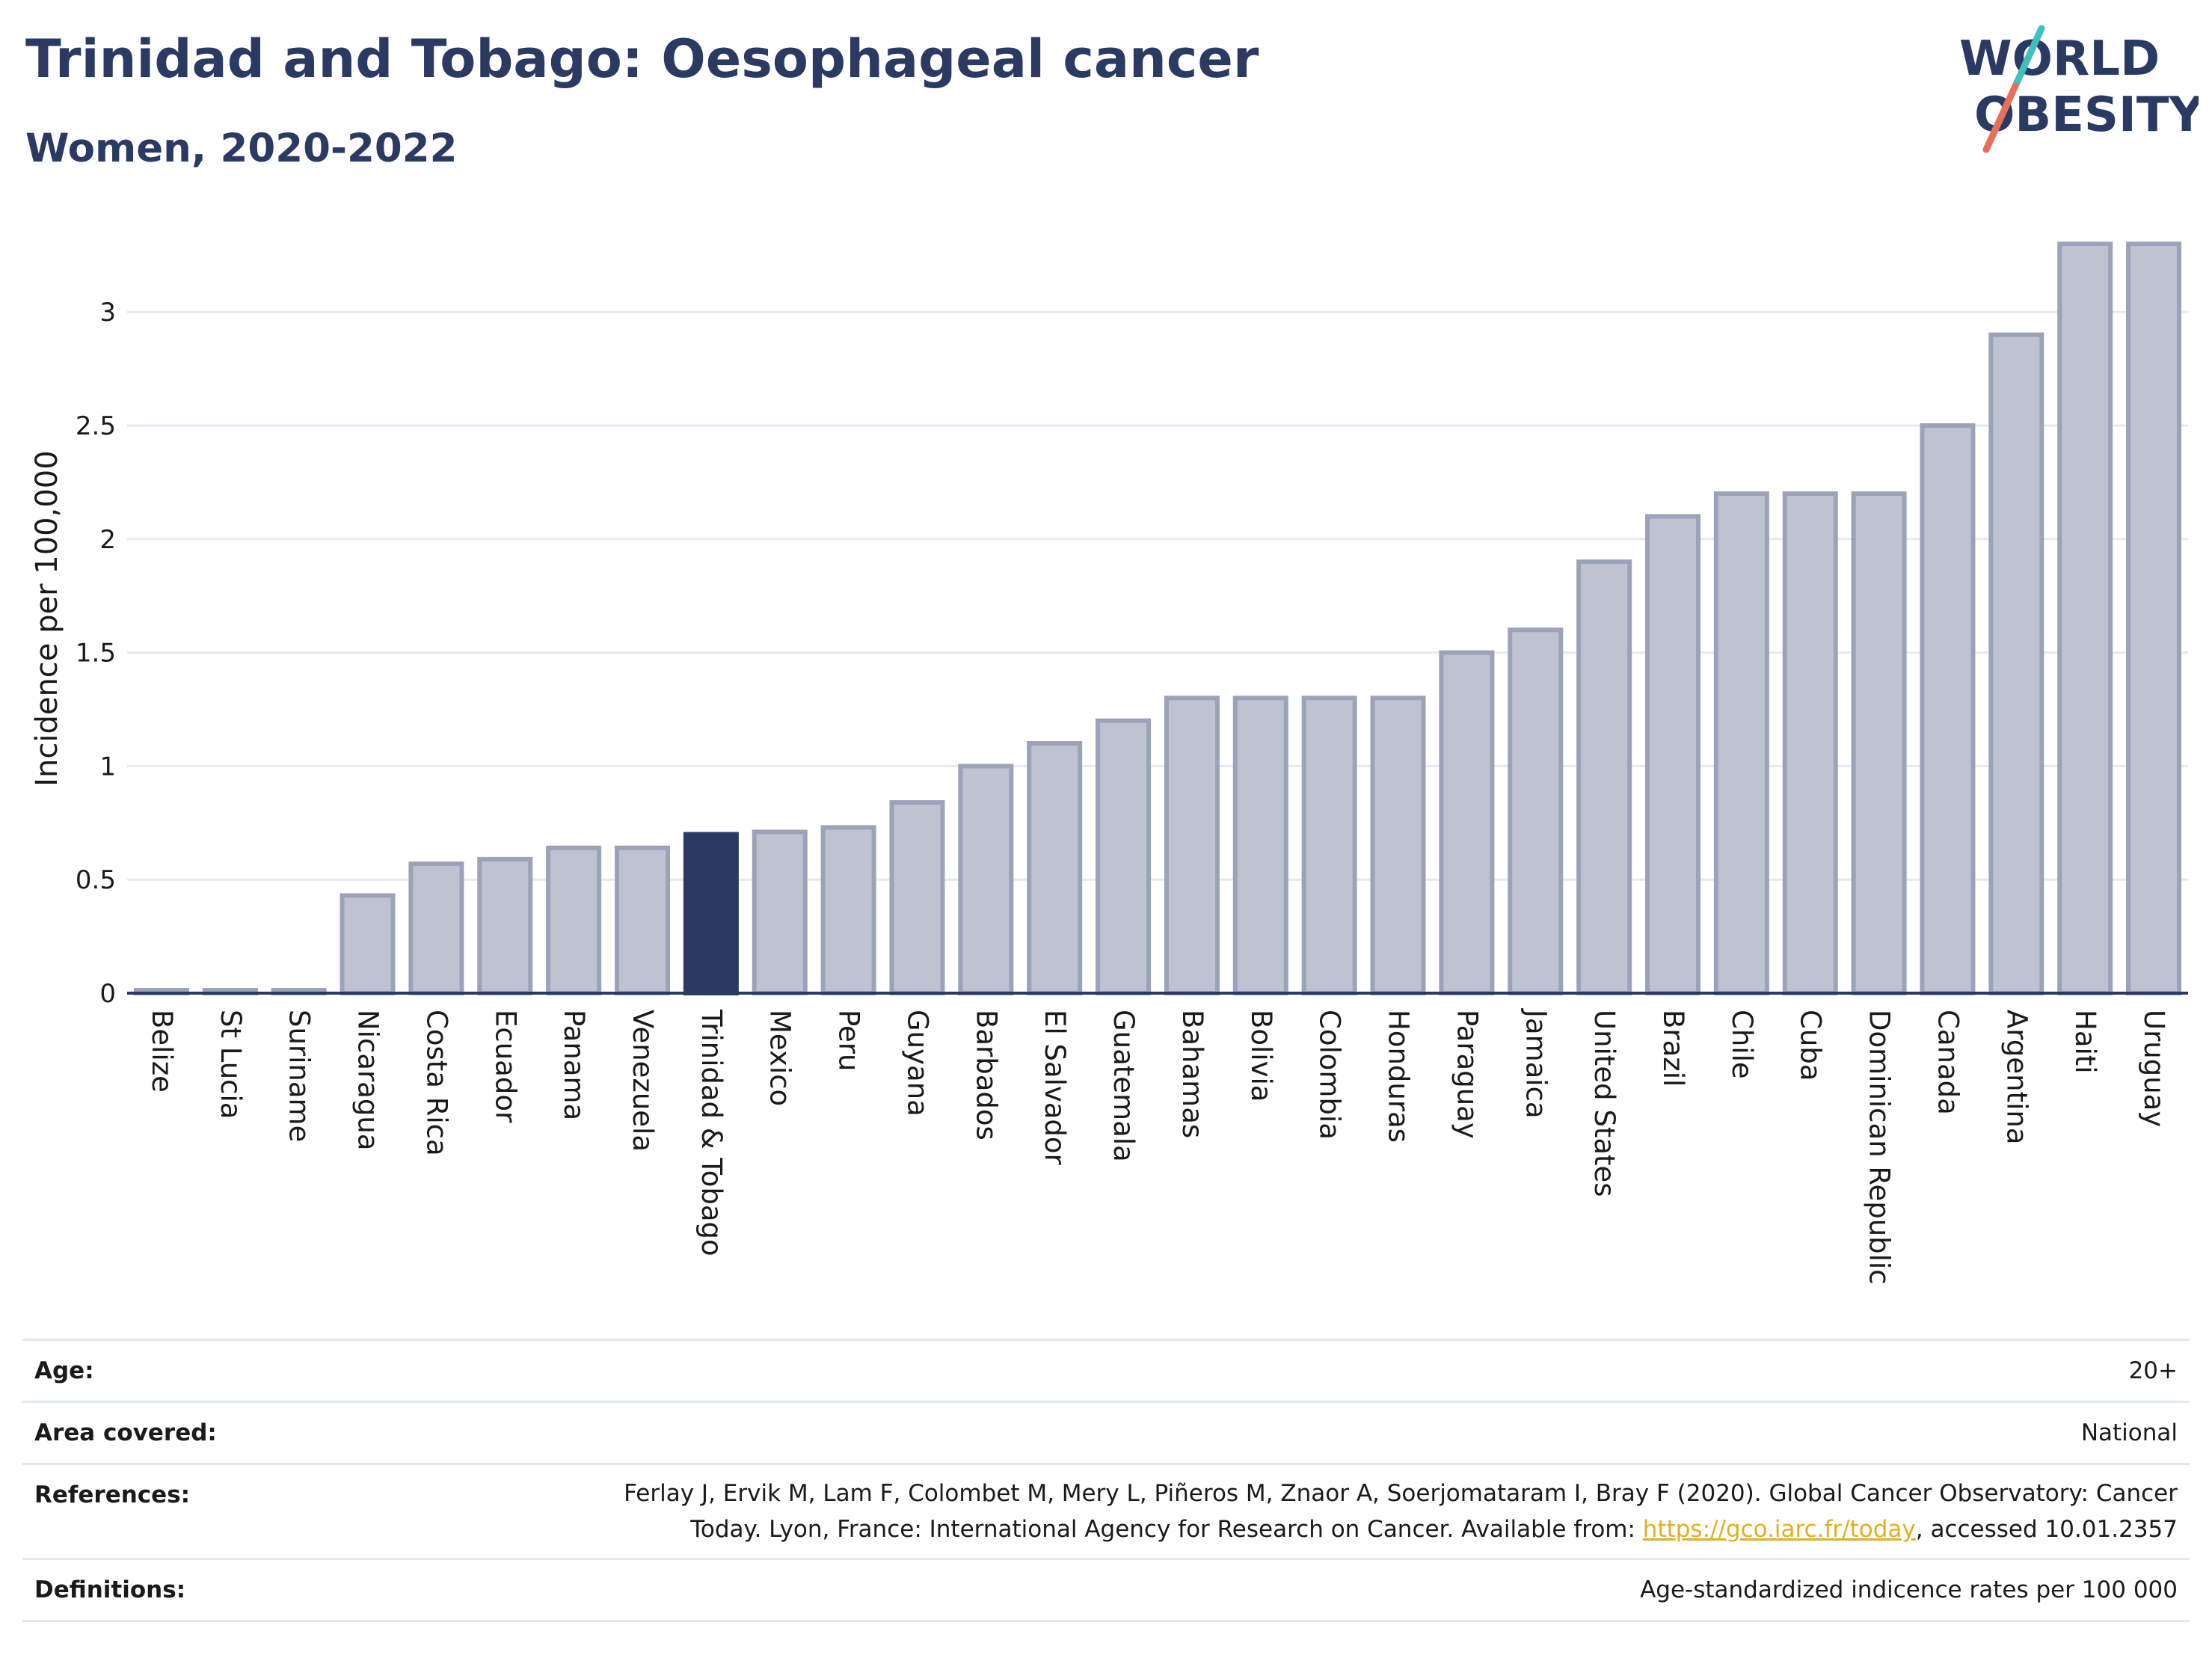 This screenshot has width=2212, height=1655. I want to click on bar-barbados, so click(986, 880).